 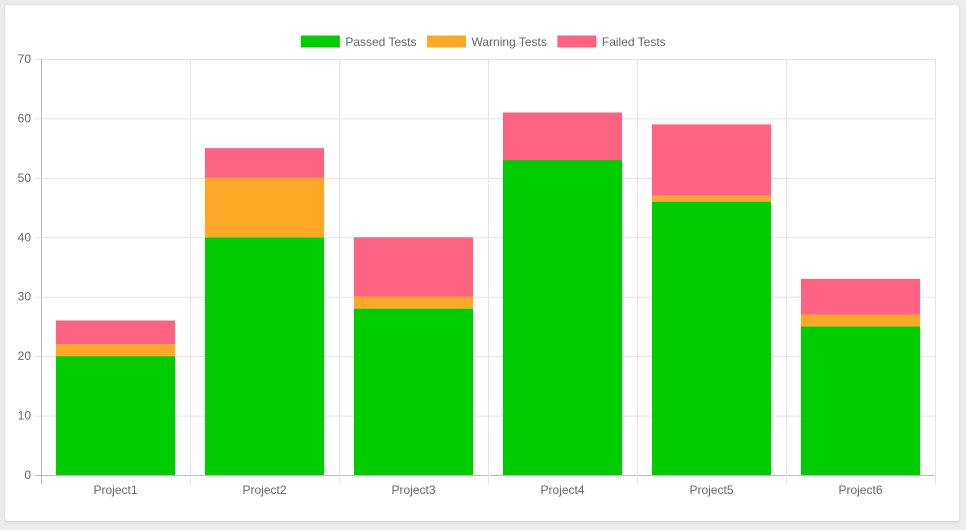 What do you see at coordinates (413, 302) in the screenshot?
I see `bar-warning-tests-project3` at bounding box center [413, 302].